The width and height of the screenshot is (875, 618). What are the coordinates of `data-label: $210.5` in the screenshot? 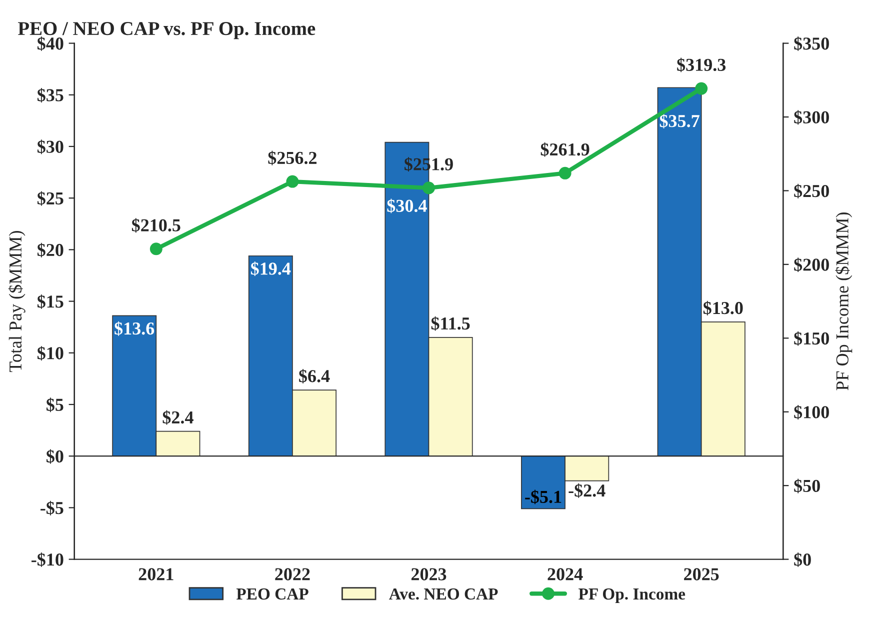 It's located at (156, 225).